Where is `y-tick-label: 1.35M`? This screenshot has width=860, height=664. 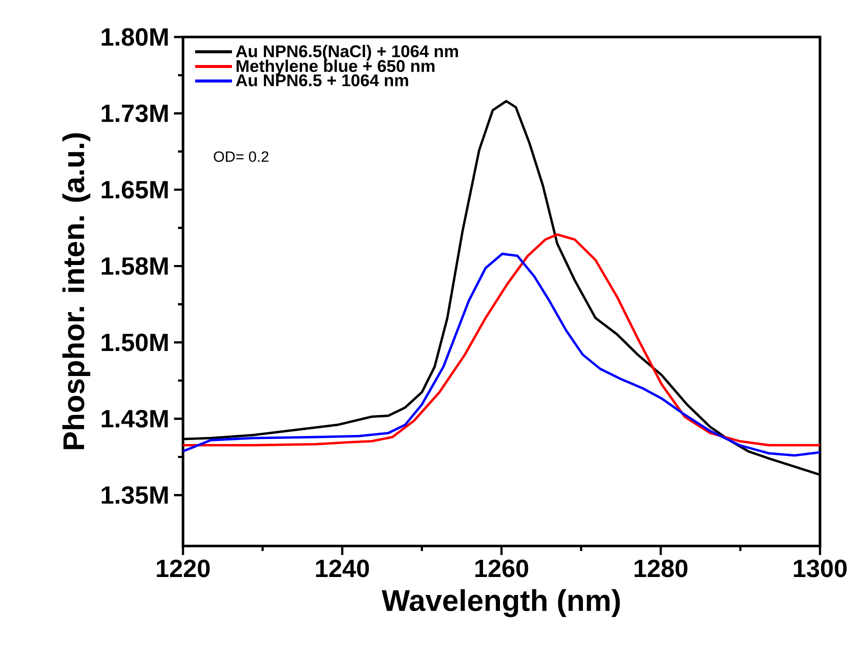
y-tick-label: 1.35M is located at coordinates (135, 495).